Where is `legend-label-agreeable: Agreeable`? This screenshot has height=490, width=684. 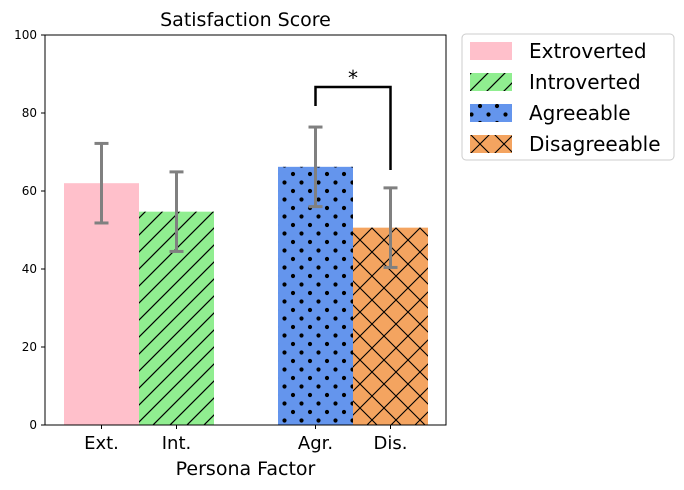 legend-label-agreeable: Agreeable is located at coordinates (580, 113).